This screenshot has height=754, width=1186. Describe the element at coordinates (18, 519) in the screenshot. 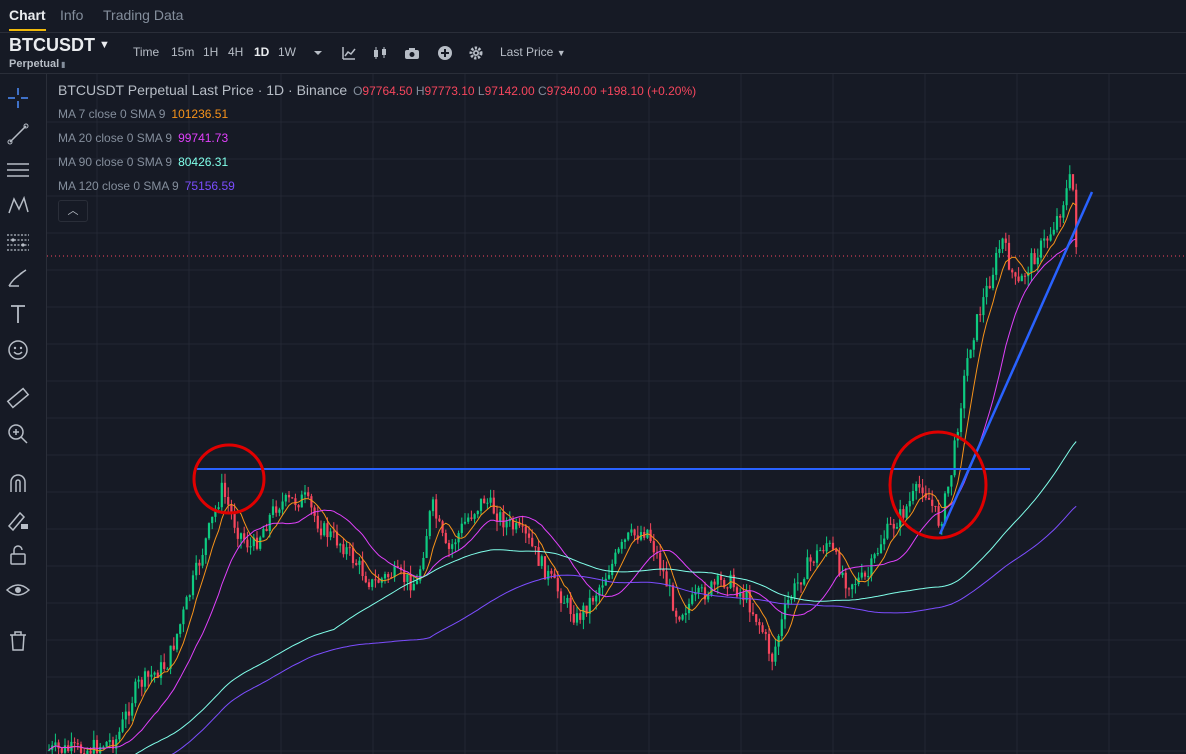

I see `lock-drawing-icon` at that location.